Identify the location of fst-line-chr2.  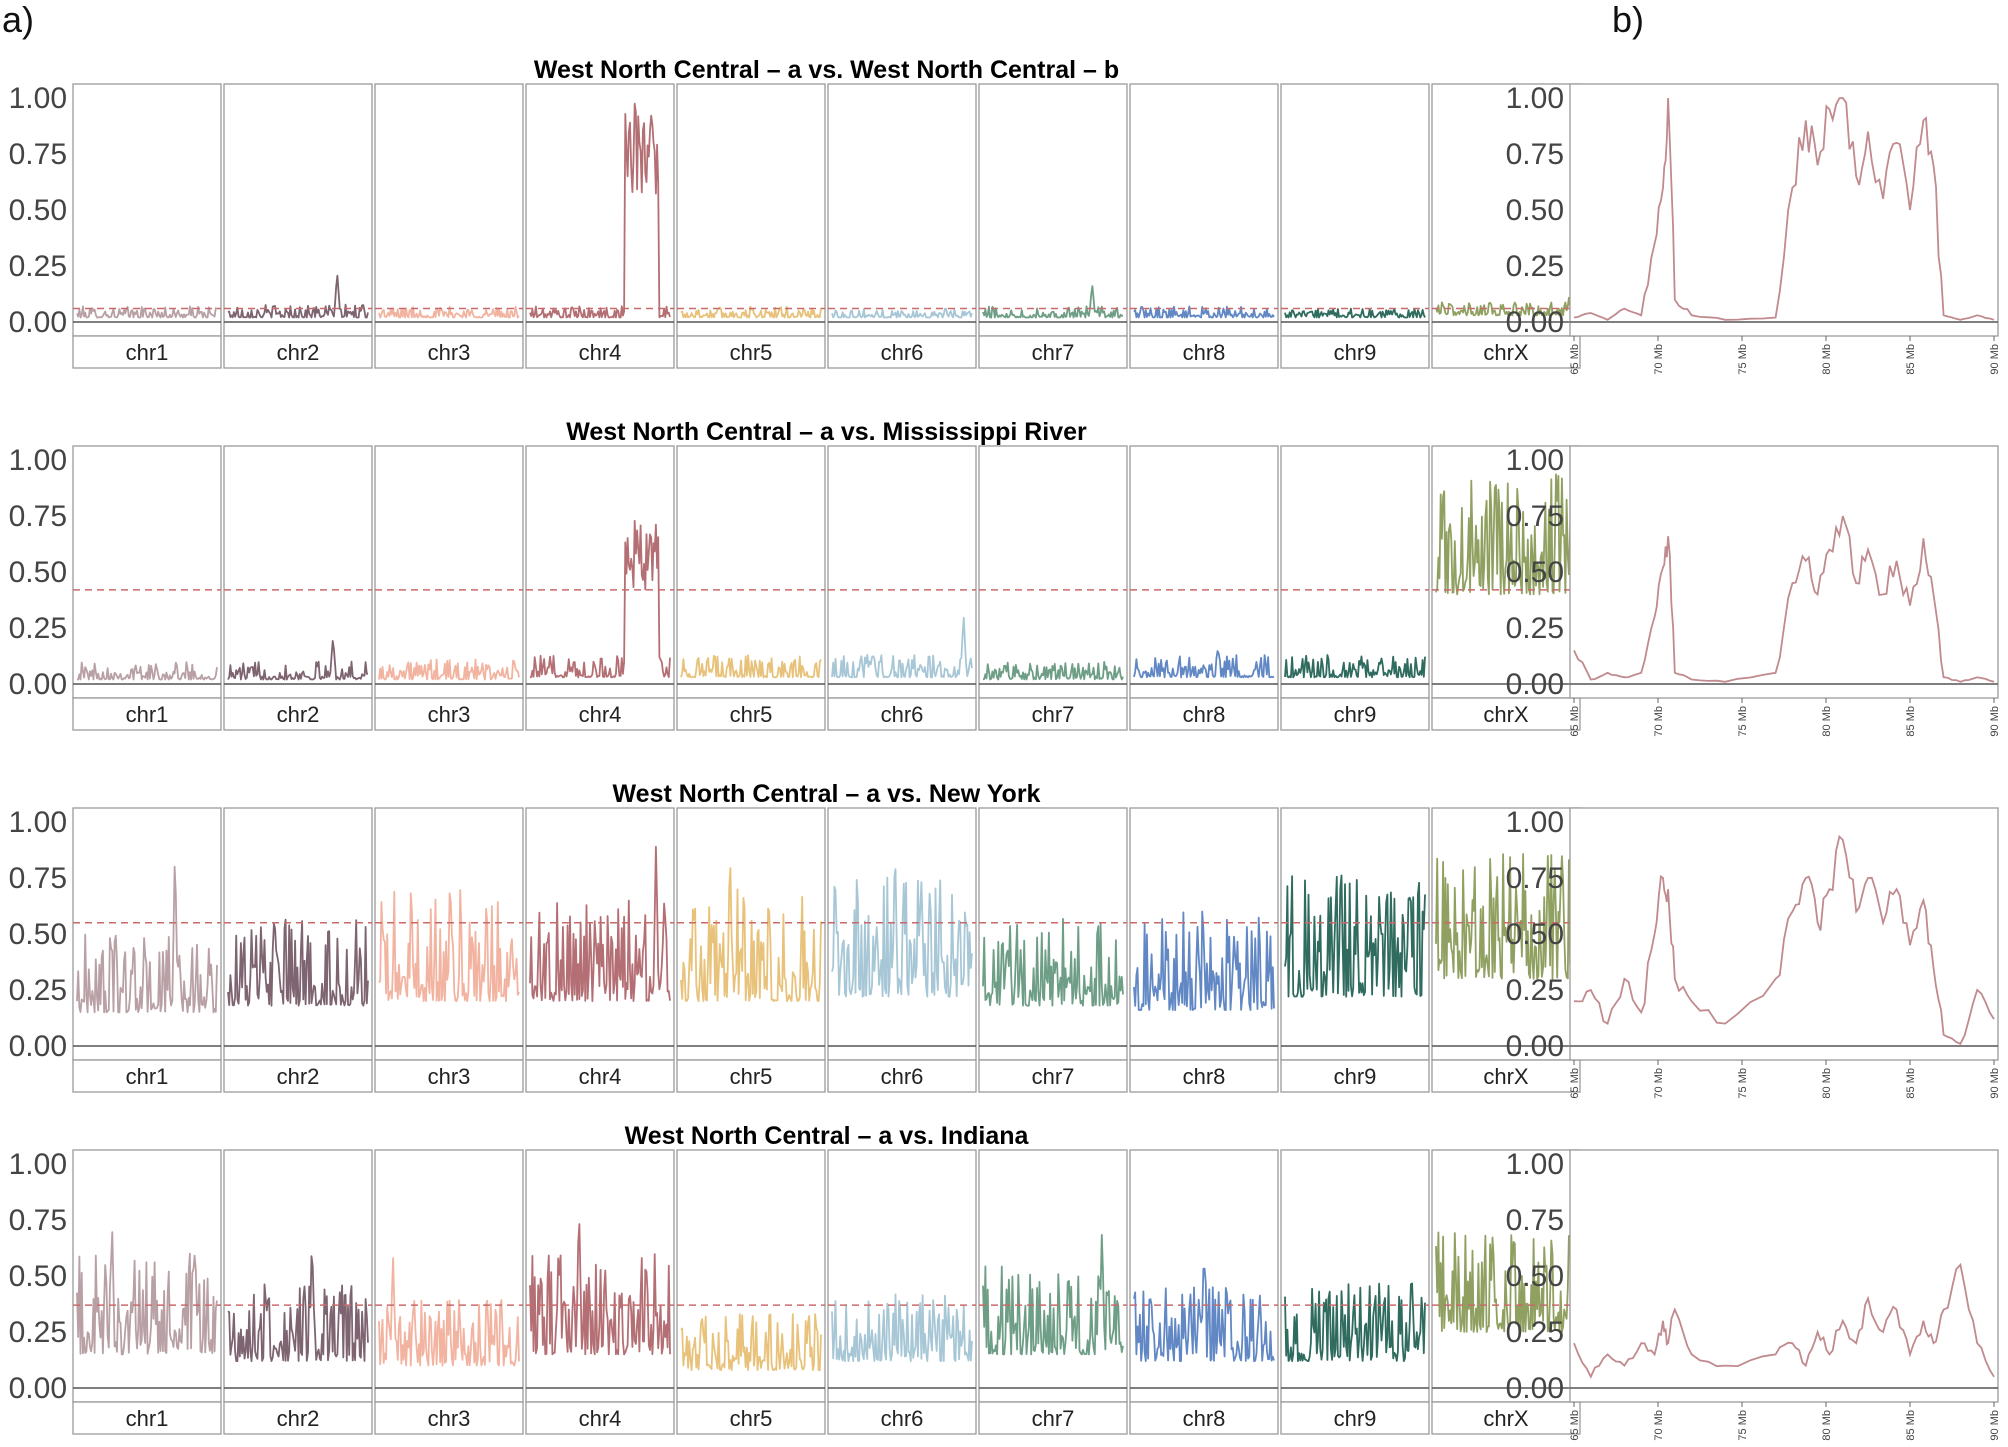
(298, 660).